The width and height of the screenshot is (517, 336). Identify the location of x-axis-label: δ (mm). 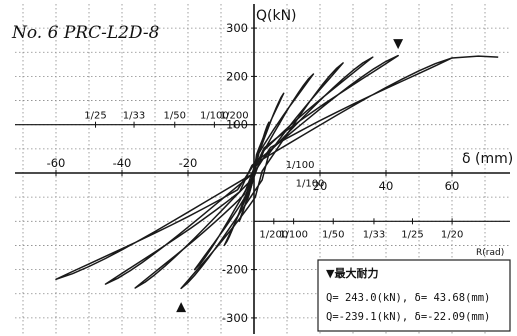
(487, 159).